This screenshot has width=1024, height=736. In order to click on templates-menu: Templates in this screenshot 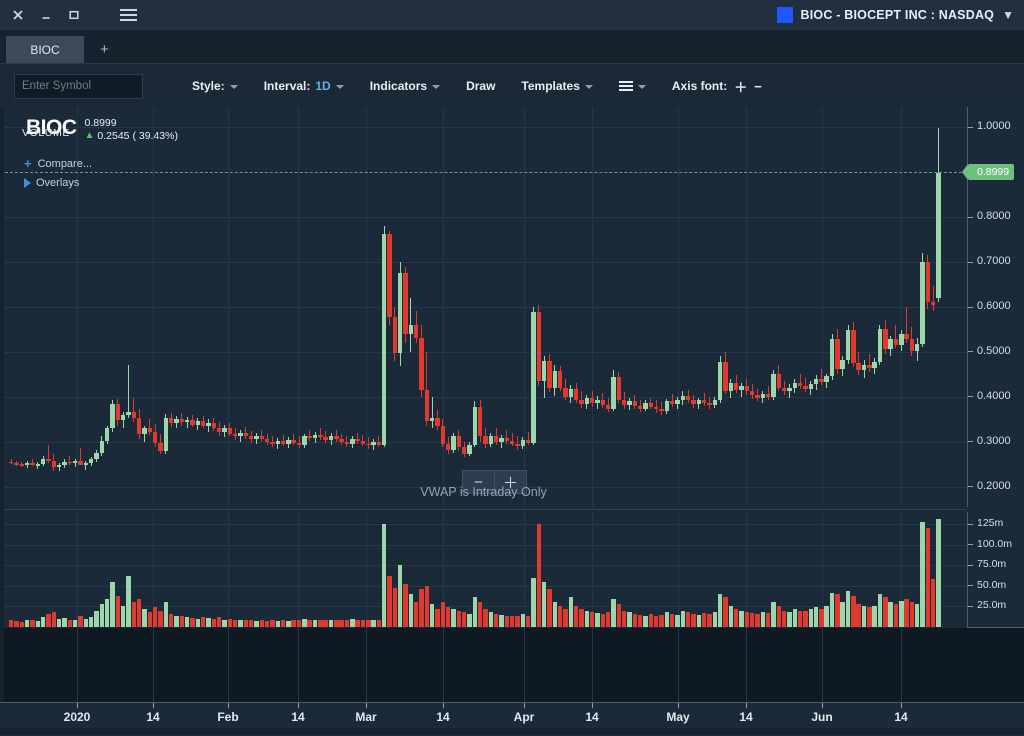, I will do `click(556, 86)`.